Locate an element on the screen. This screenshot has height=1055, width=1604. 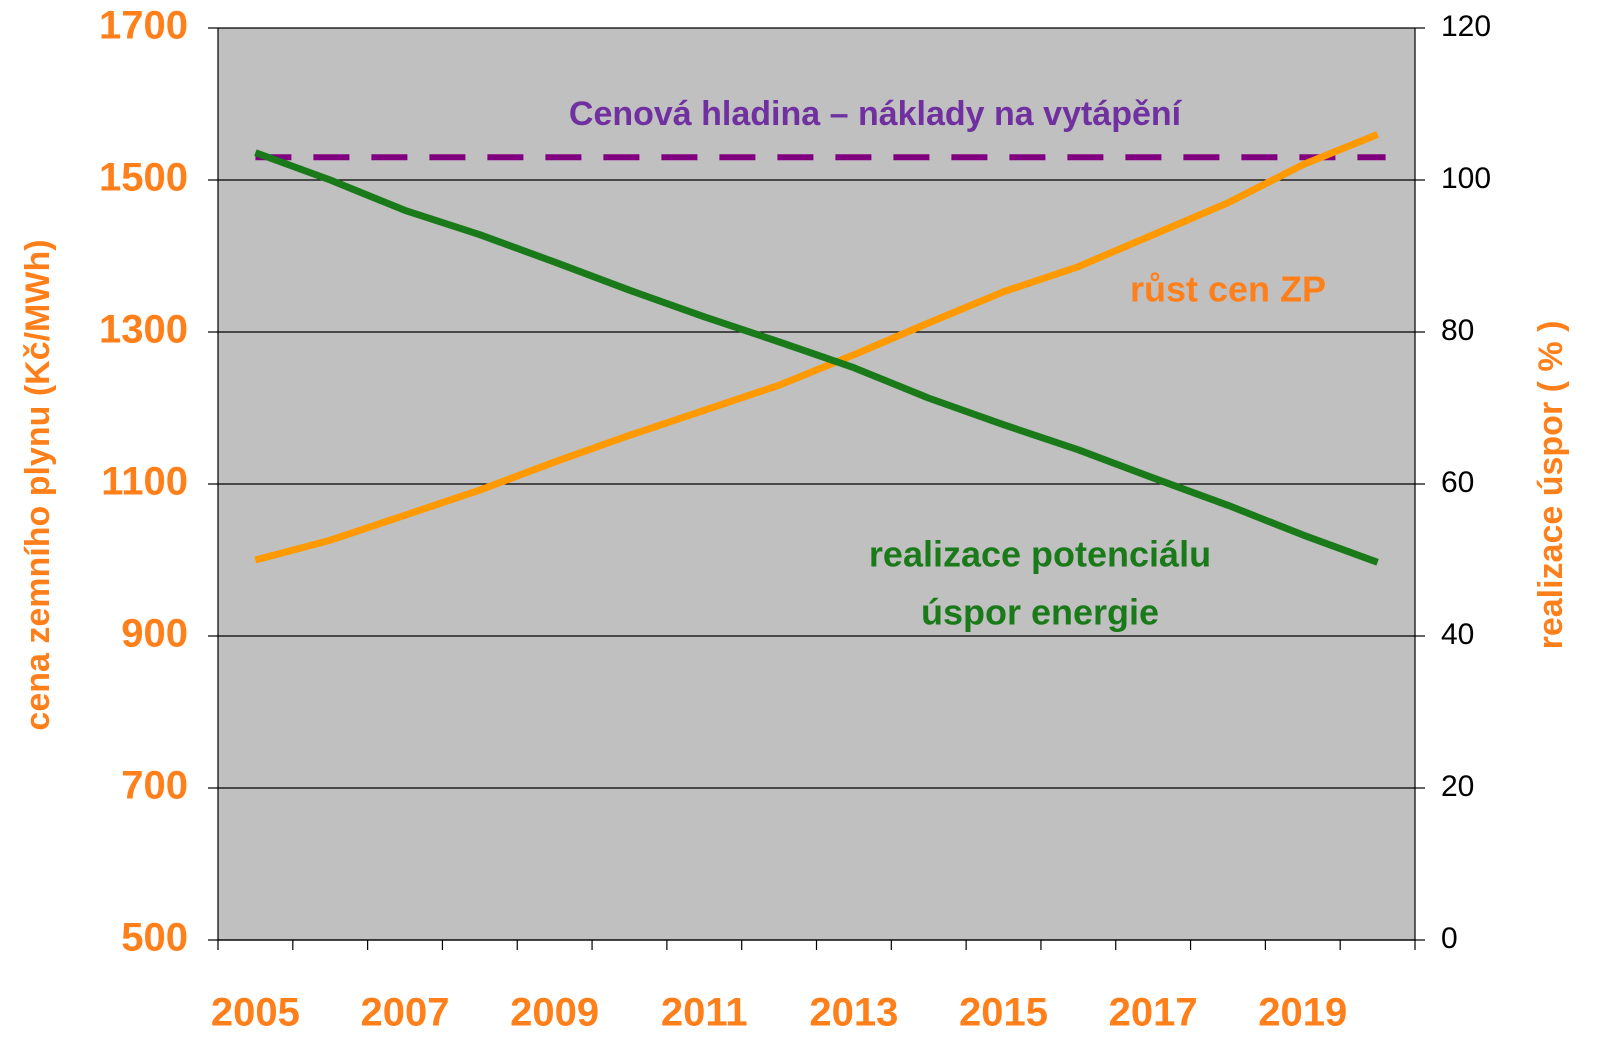
y2-tick-label: 100 is located at coordinates (1466, 178).